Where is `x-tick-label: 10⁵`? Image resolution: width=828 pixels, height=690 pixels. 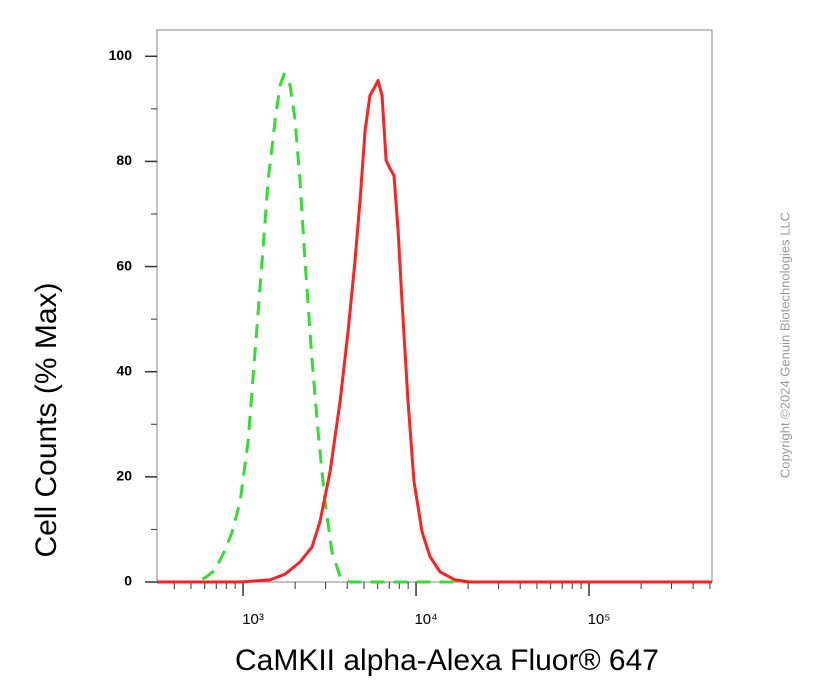 x-tick-label: 10⁵ is located at coordinates (599, 619).